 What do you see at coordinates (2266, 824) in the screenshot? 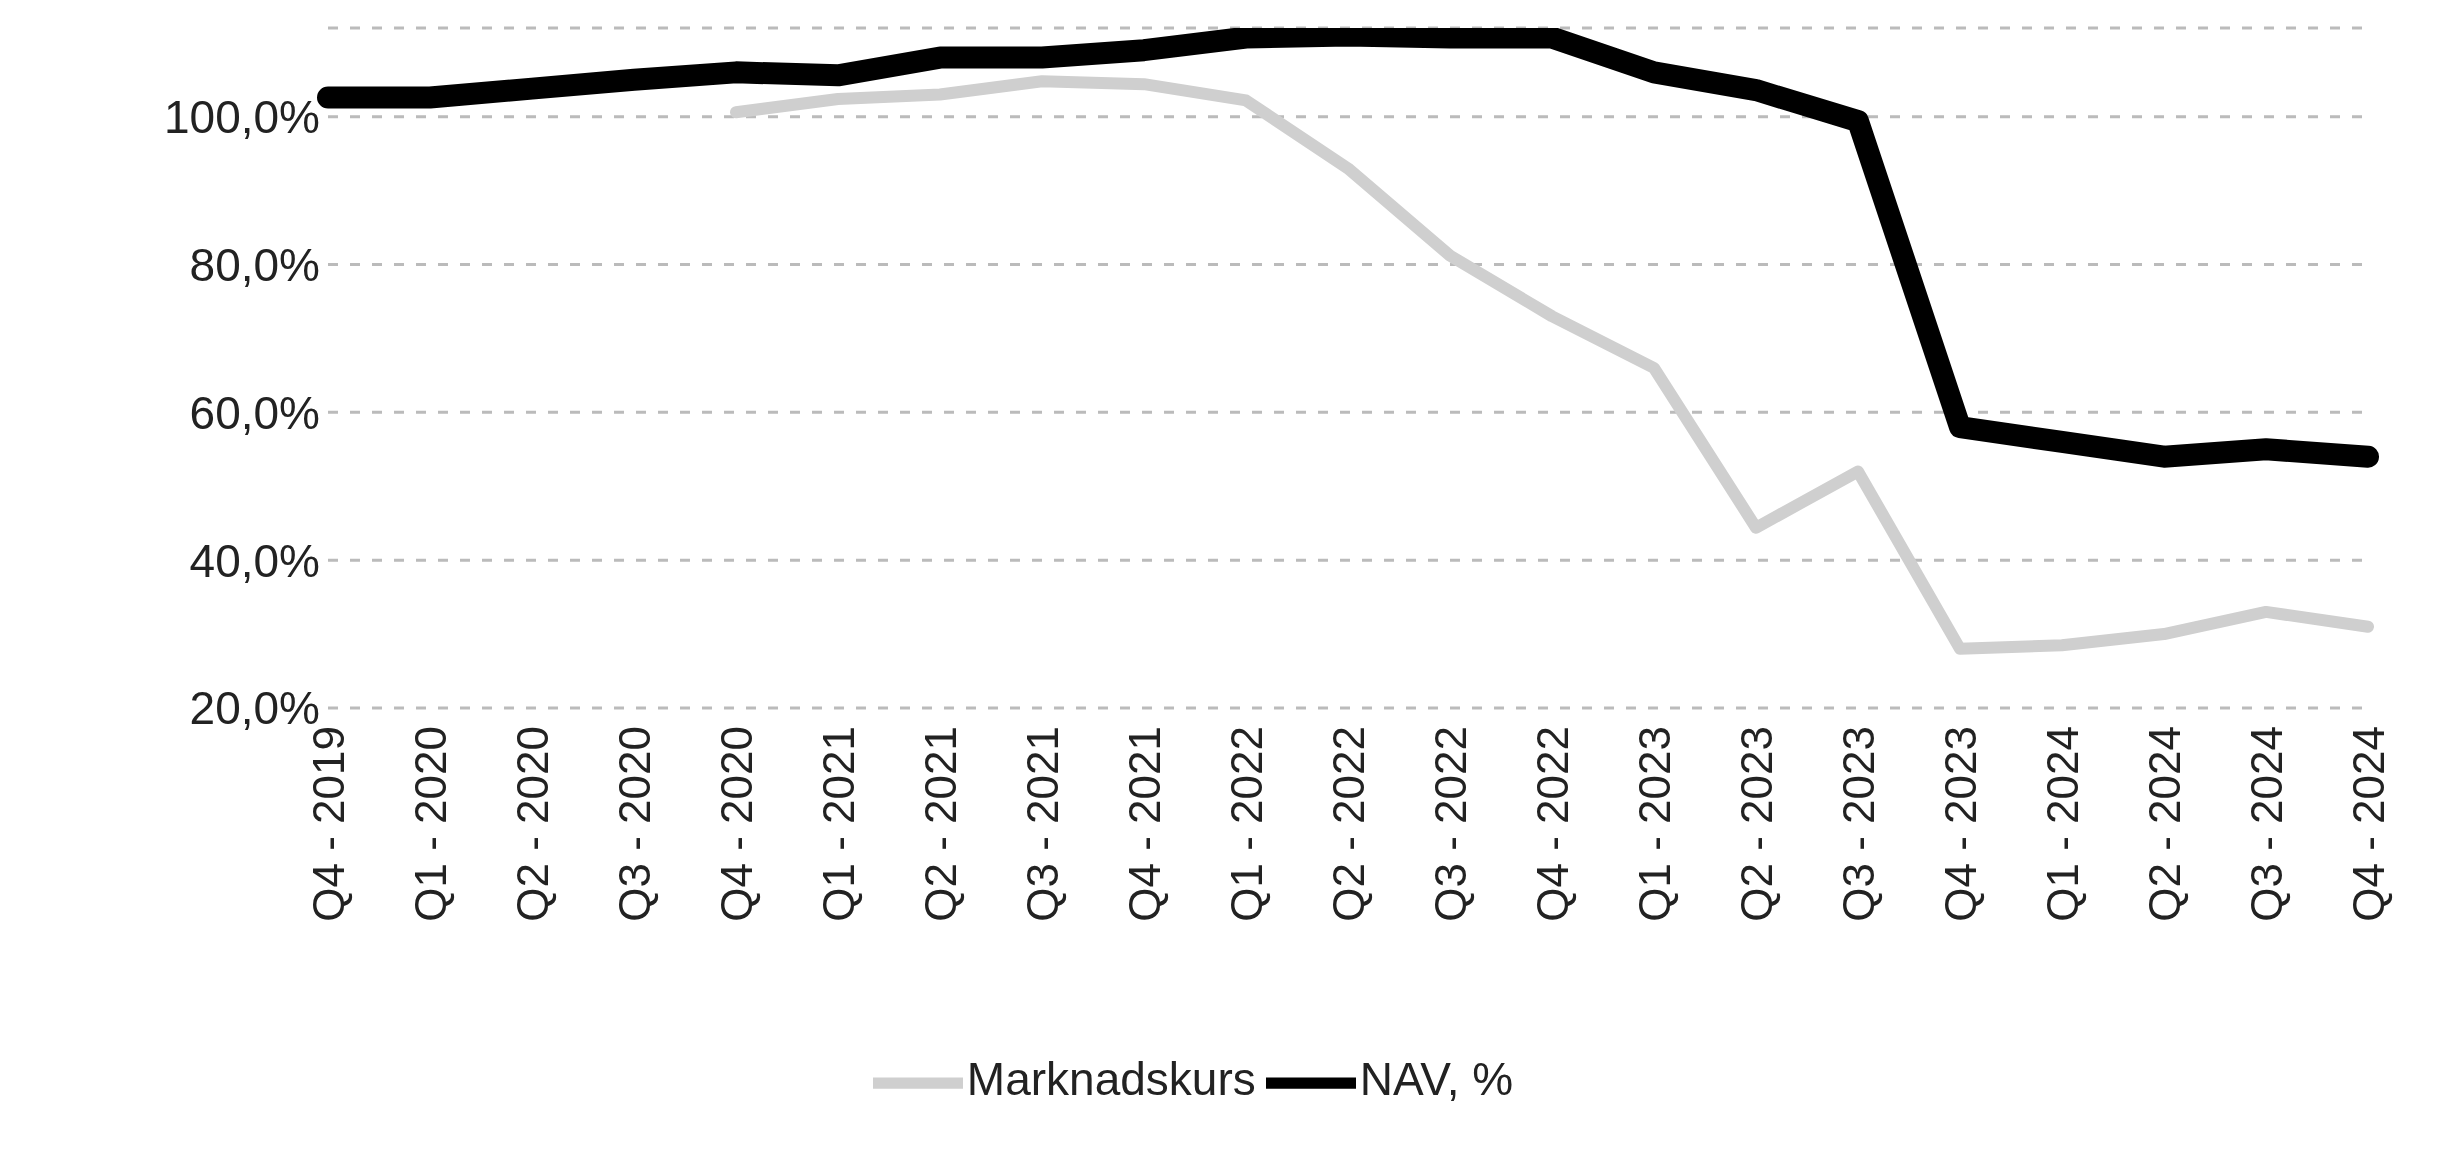
I see `x-tick-label: Q3 - 2024` at bounding box center [2266, 824].